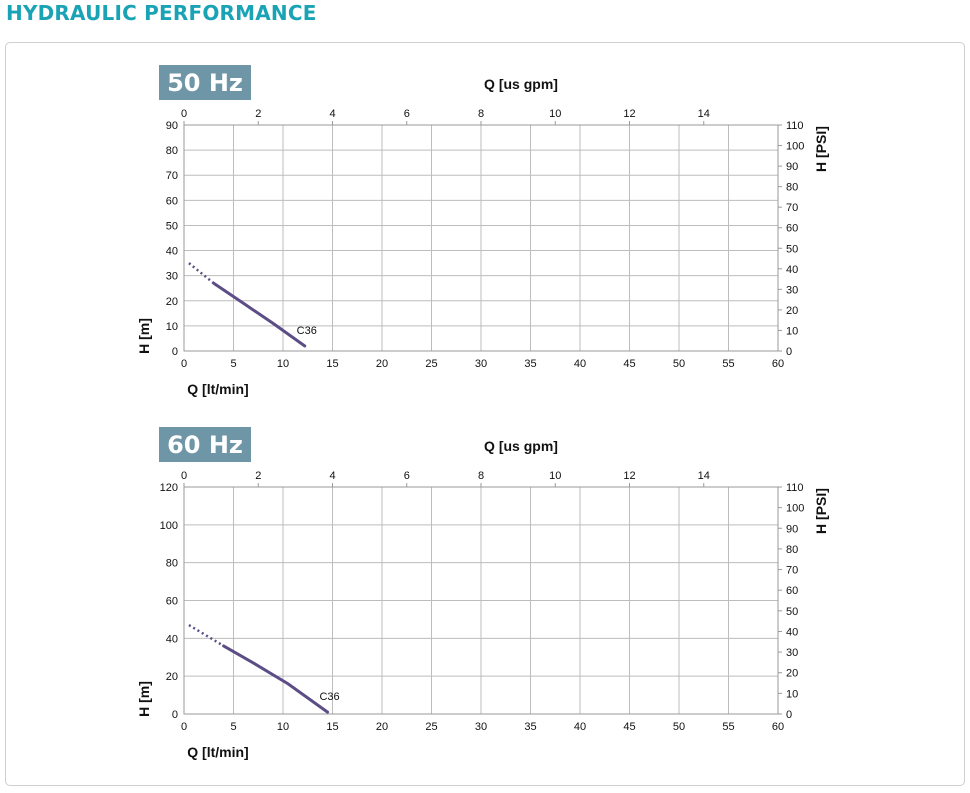 This screenshot has width=970, height=793. Describe the element at coordinates (481, 364) in the screenshot. I see `chart-0-x-tick-label: 30` at that location.